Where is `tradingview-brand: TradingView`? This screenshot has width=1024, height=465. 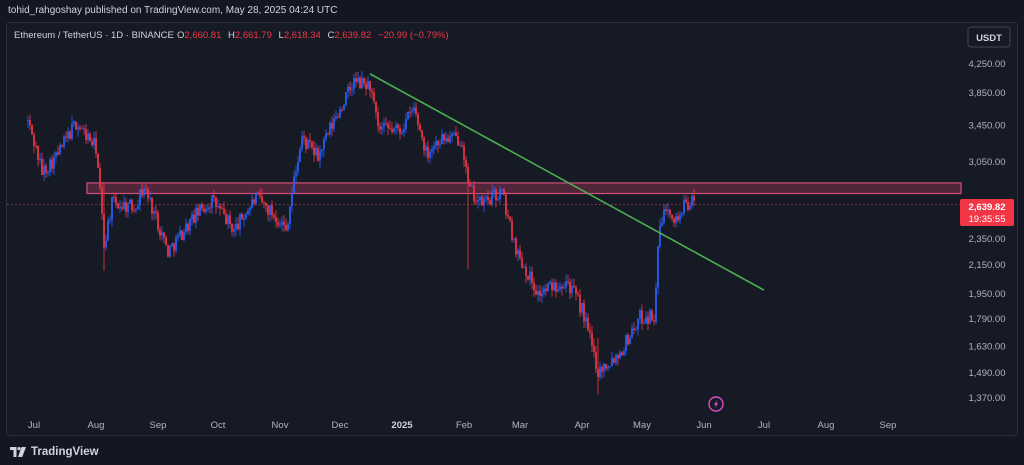
tradingview-brand: TradingView is located at coordinates (65, 451).